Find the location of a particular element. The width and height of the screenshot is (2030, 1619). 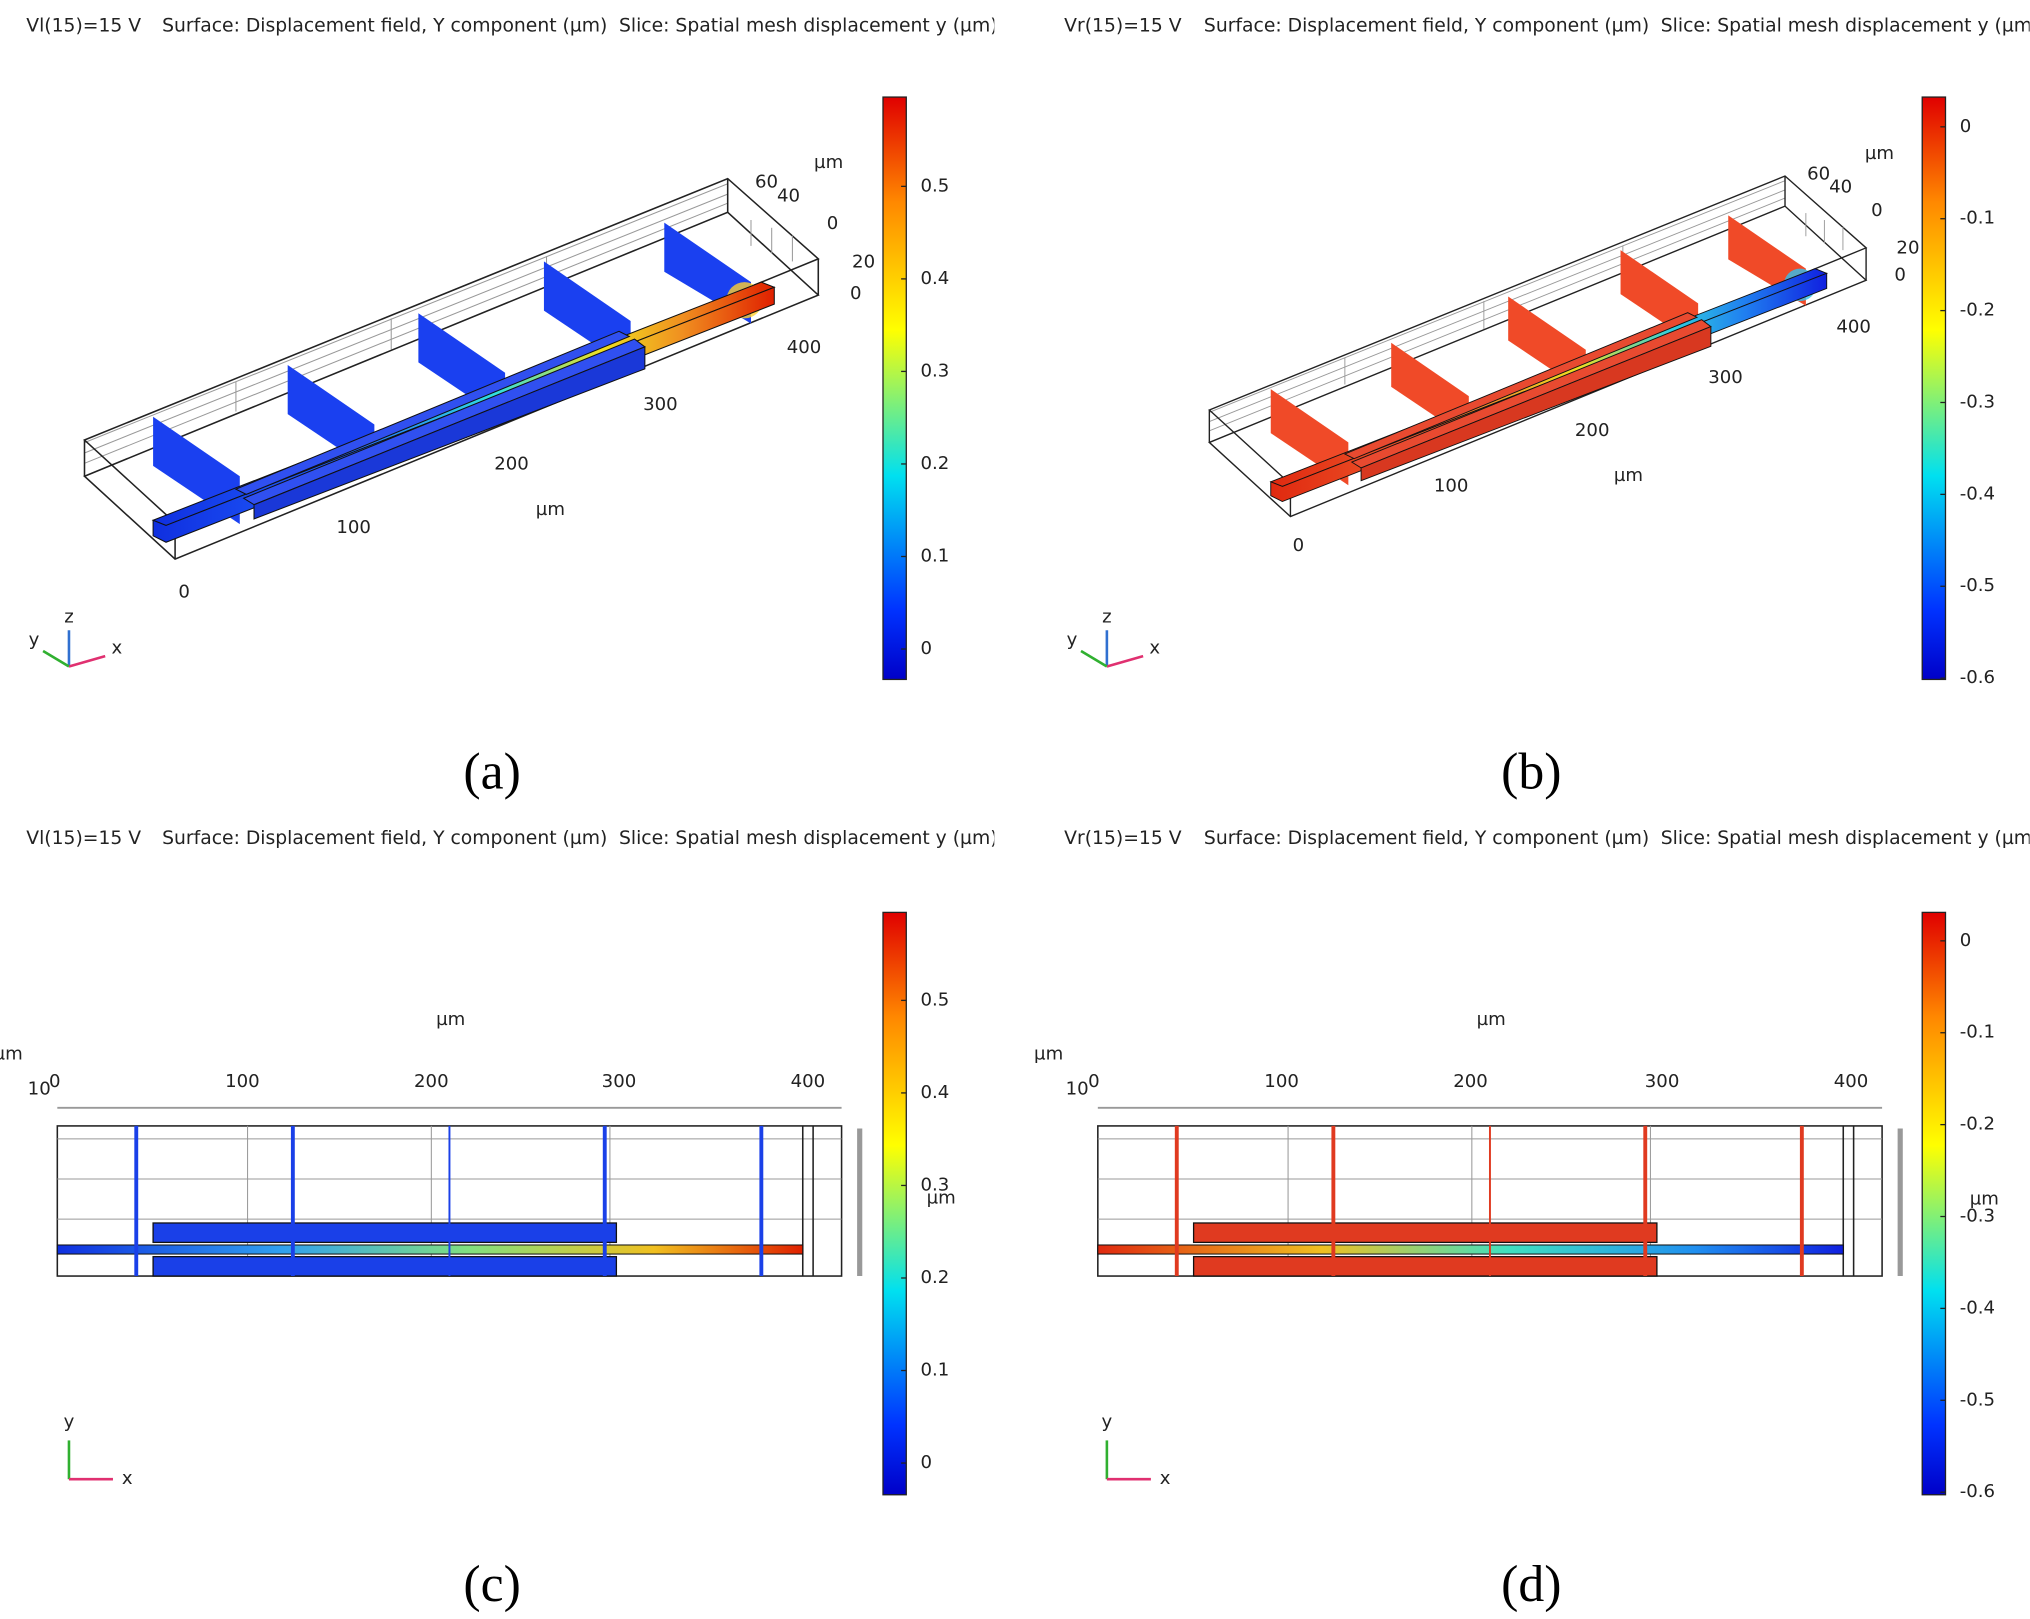

caption: (a) is located at coordinates (491, 771).